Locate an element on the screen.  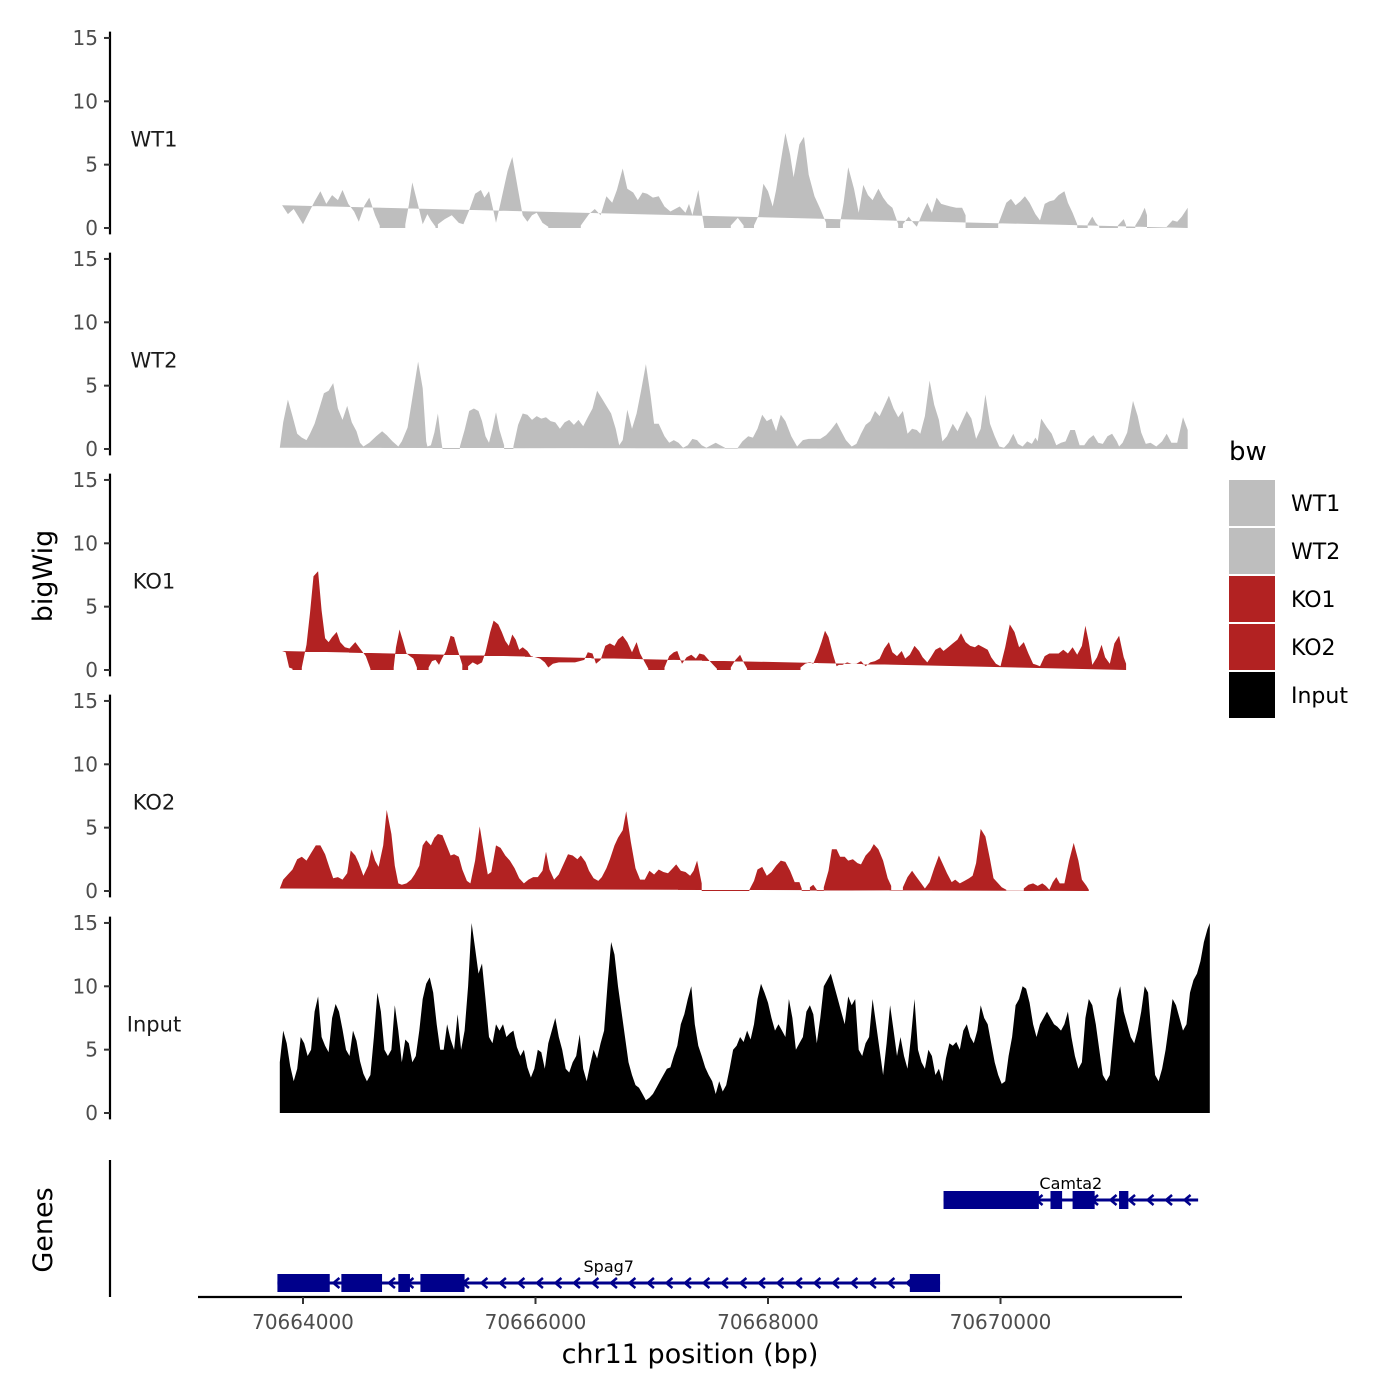
track-input: 0 5 10 15 Input is located at coordinates (641, 1018).